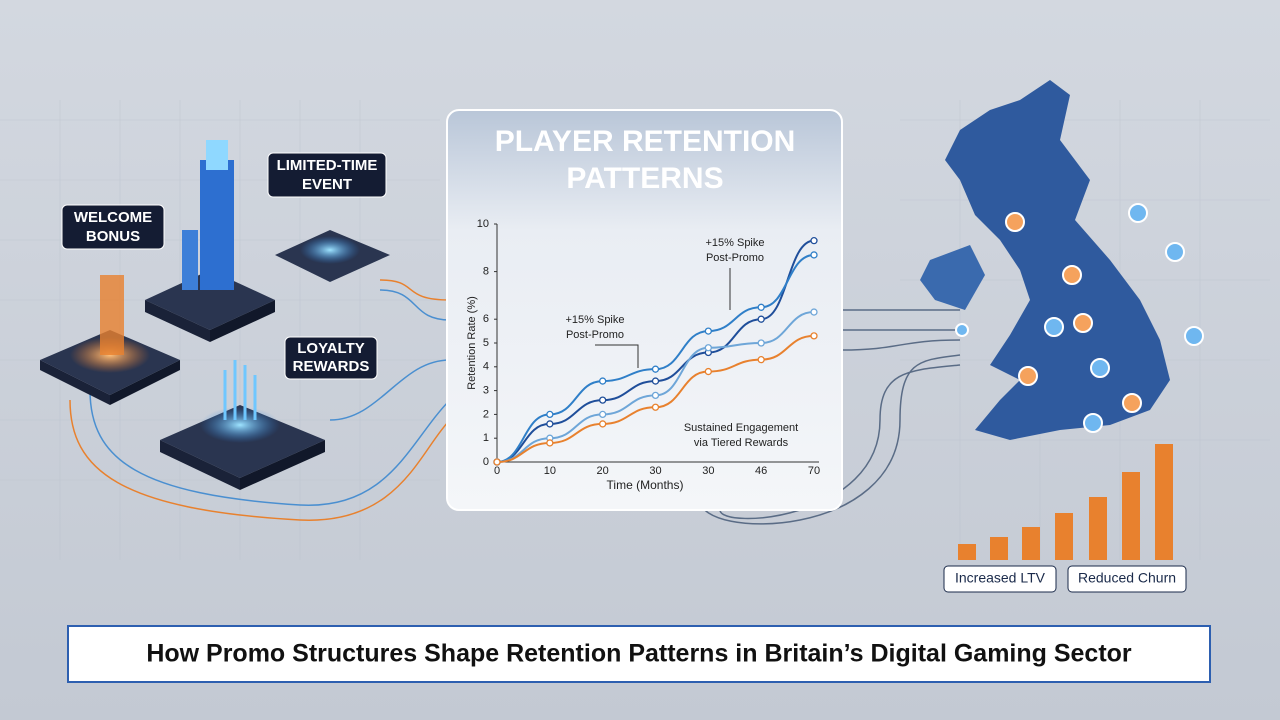 The height and width of the screenshot is (720, 1280). Describe the element at coordinates (486, 319) in the screenshot. I see `y-tick-label: 6` at that location.